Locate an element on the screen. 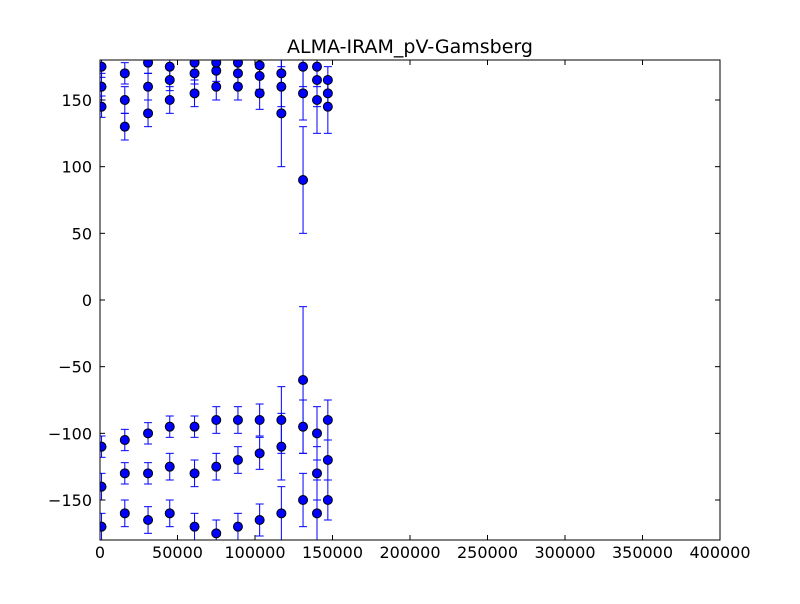 Image resolution: width=800 pixels, height=604 pixels. y-tick-label: 50 is located at coordinates (82, 233).